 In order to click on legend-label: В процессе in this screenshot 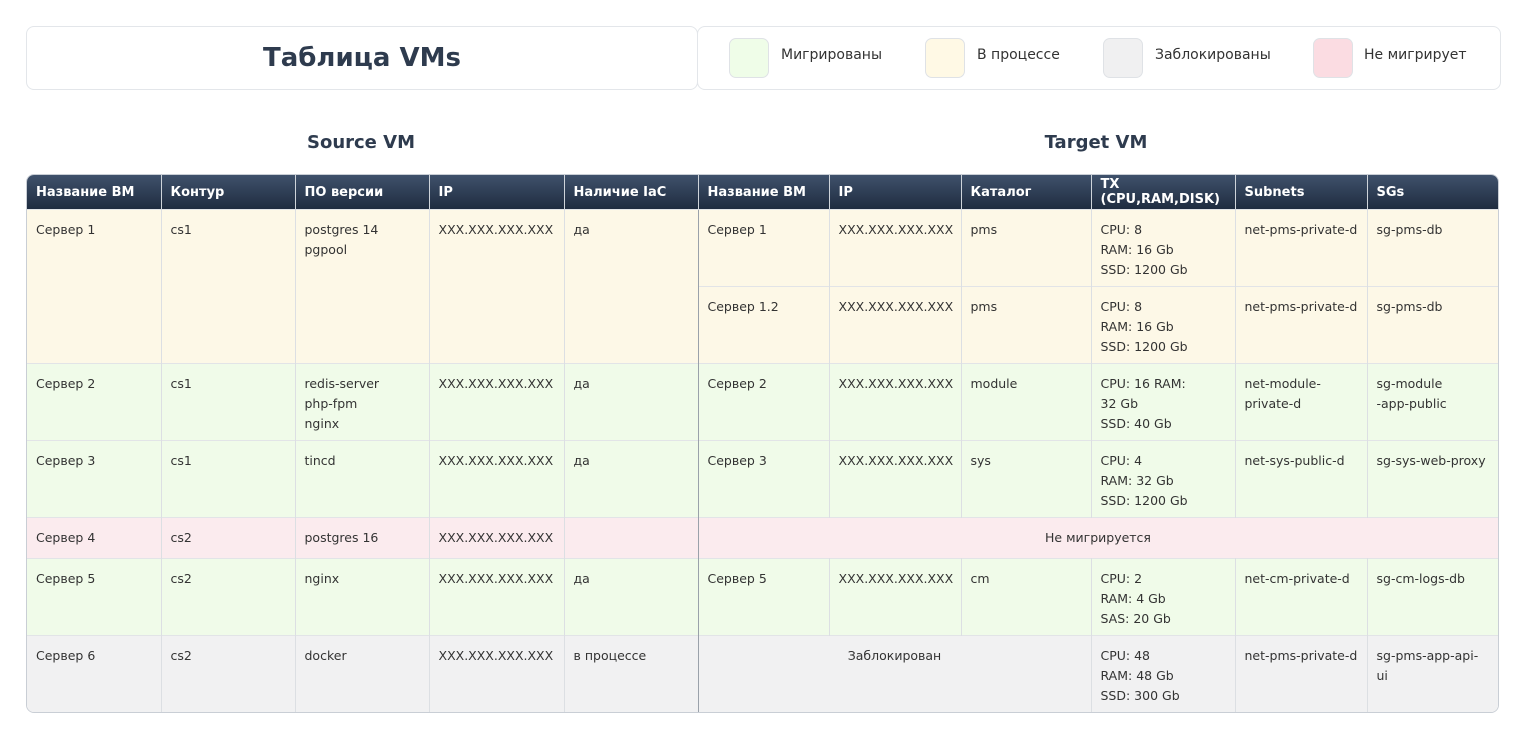, I will do `click(1018, 55)`.